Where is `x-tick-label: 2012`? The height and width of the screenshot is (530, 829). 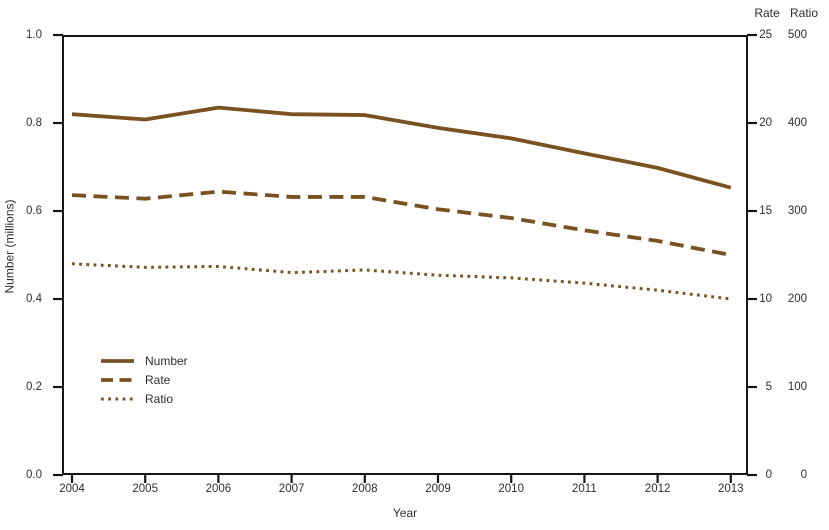 x-tick-label: 2012 is located at coordinates (657, 489).